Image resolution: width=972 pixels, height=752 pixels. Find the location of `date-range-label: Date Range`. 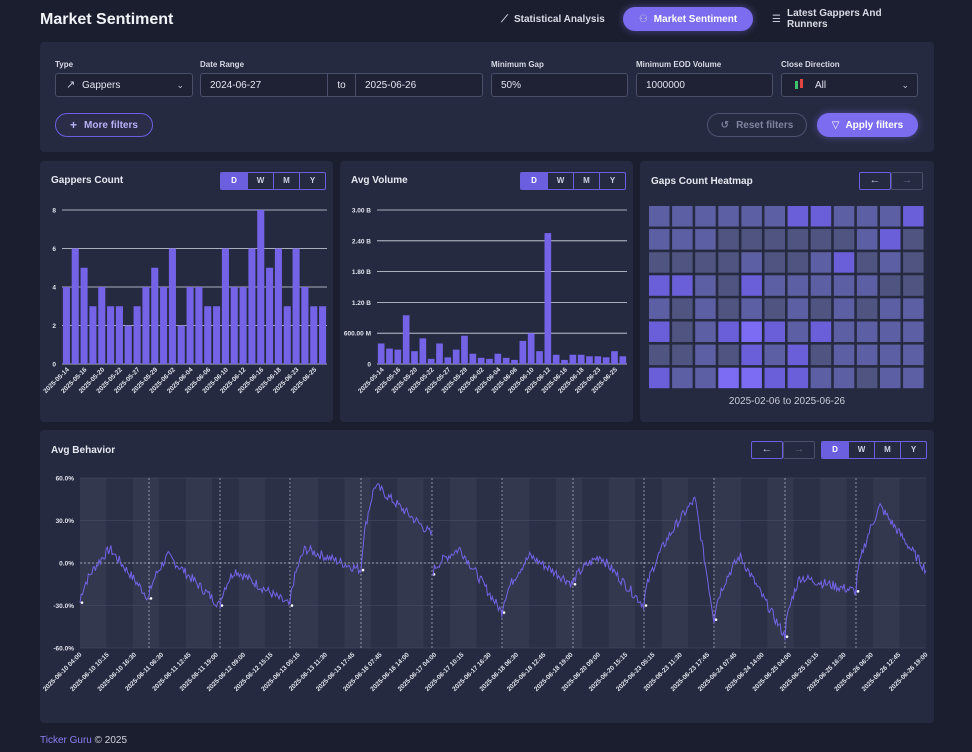

date-range-label: Date Range is located at coordinates (222, 64).